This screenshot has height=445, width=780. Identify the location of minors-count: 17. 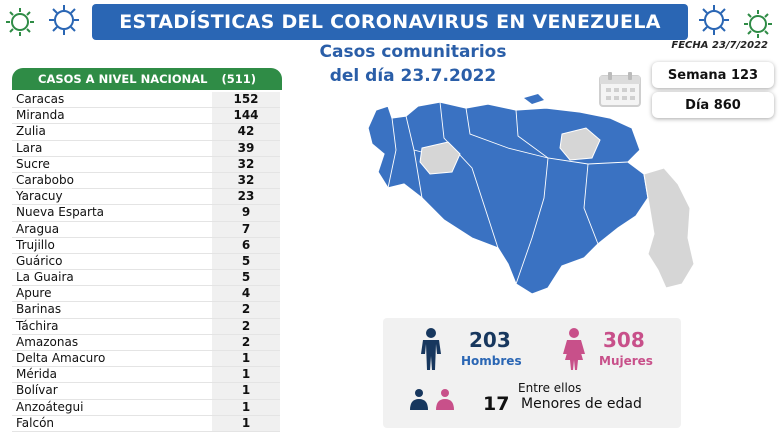
(496, 404).